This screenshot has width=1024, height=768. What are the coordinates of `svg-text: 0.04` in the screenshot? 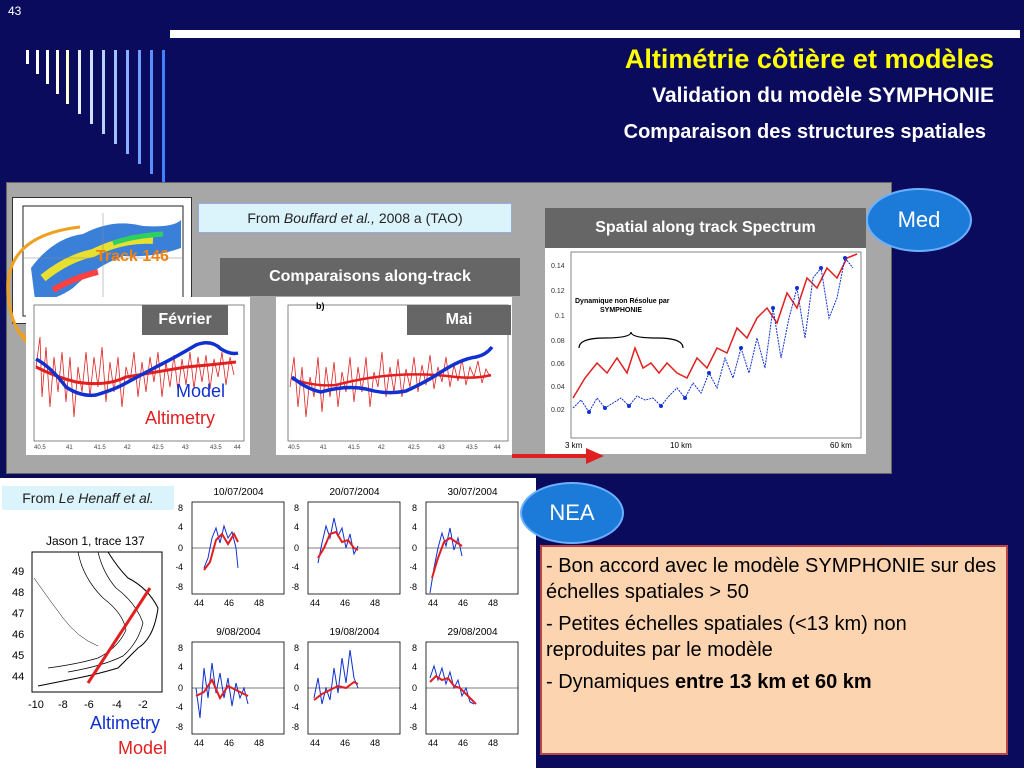 It's located at (558, 387).